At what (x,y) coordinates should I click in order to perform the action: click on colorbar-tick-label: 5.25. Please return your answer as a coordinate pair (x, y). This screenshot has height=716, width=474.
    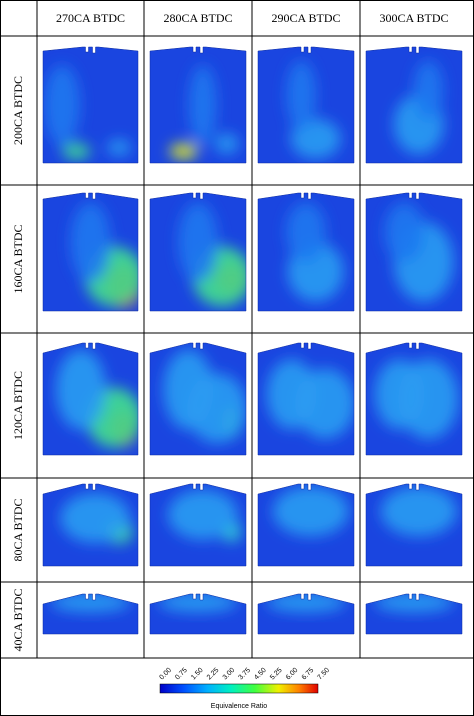
    Looking at the image, I should click on (276, 674).